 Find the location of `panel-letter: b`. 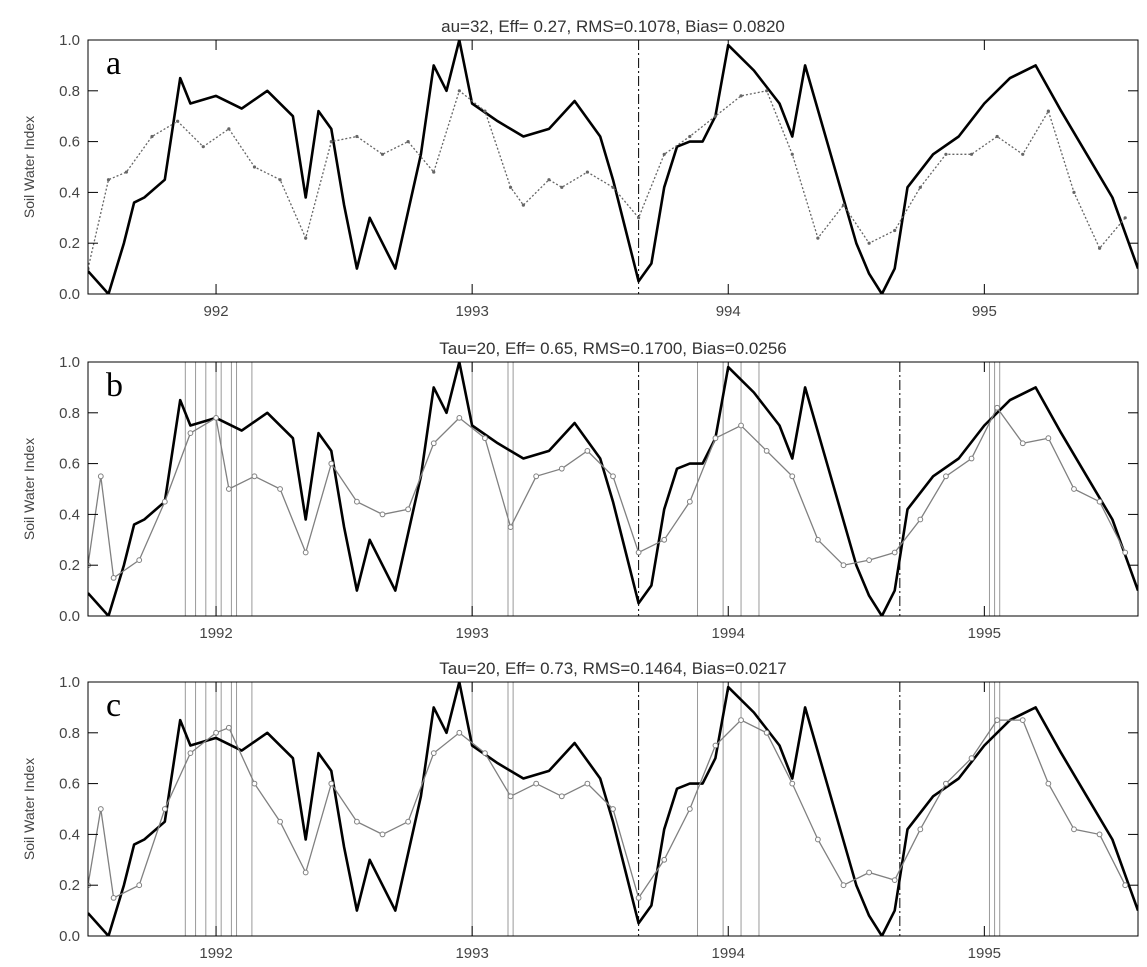

panel-letter: b is located at coordinates (114, 385).